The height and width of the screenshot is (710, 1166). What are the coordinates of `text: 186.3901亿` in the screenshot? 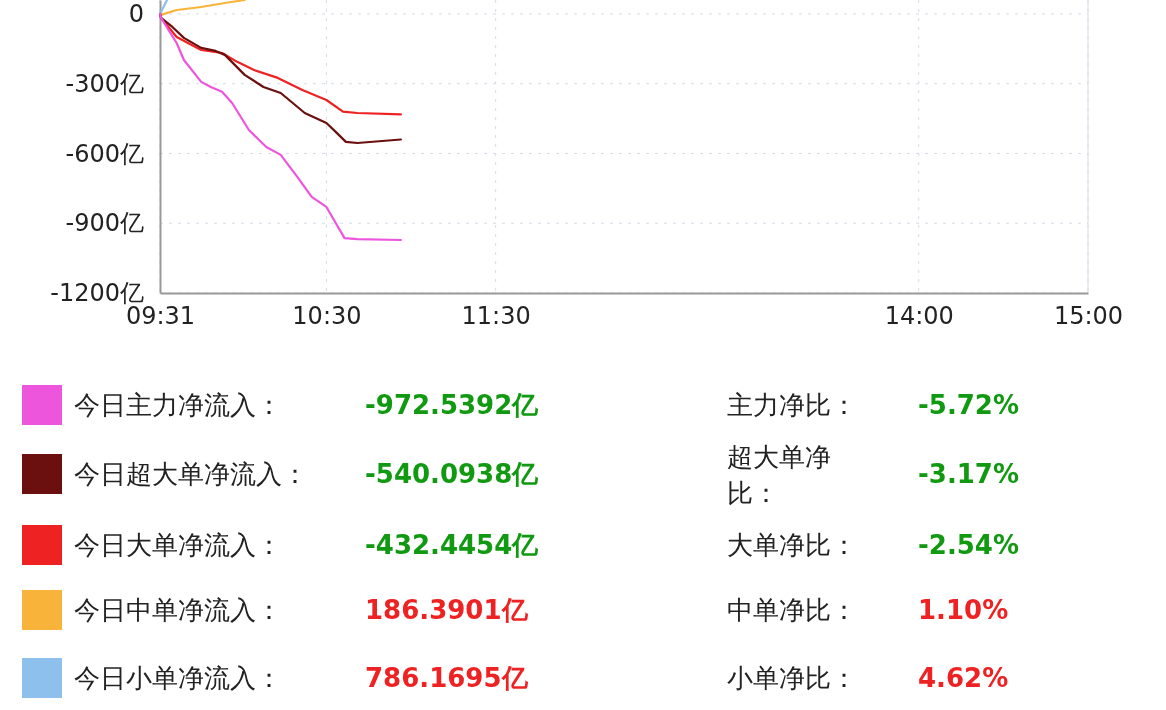 It's located at (447, 610).